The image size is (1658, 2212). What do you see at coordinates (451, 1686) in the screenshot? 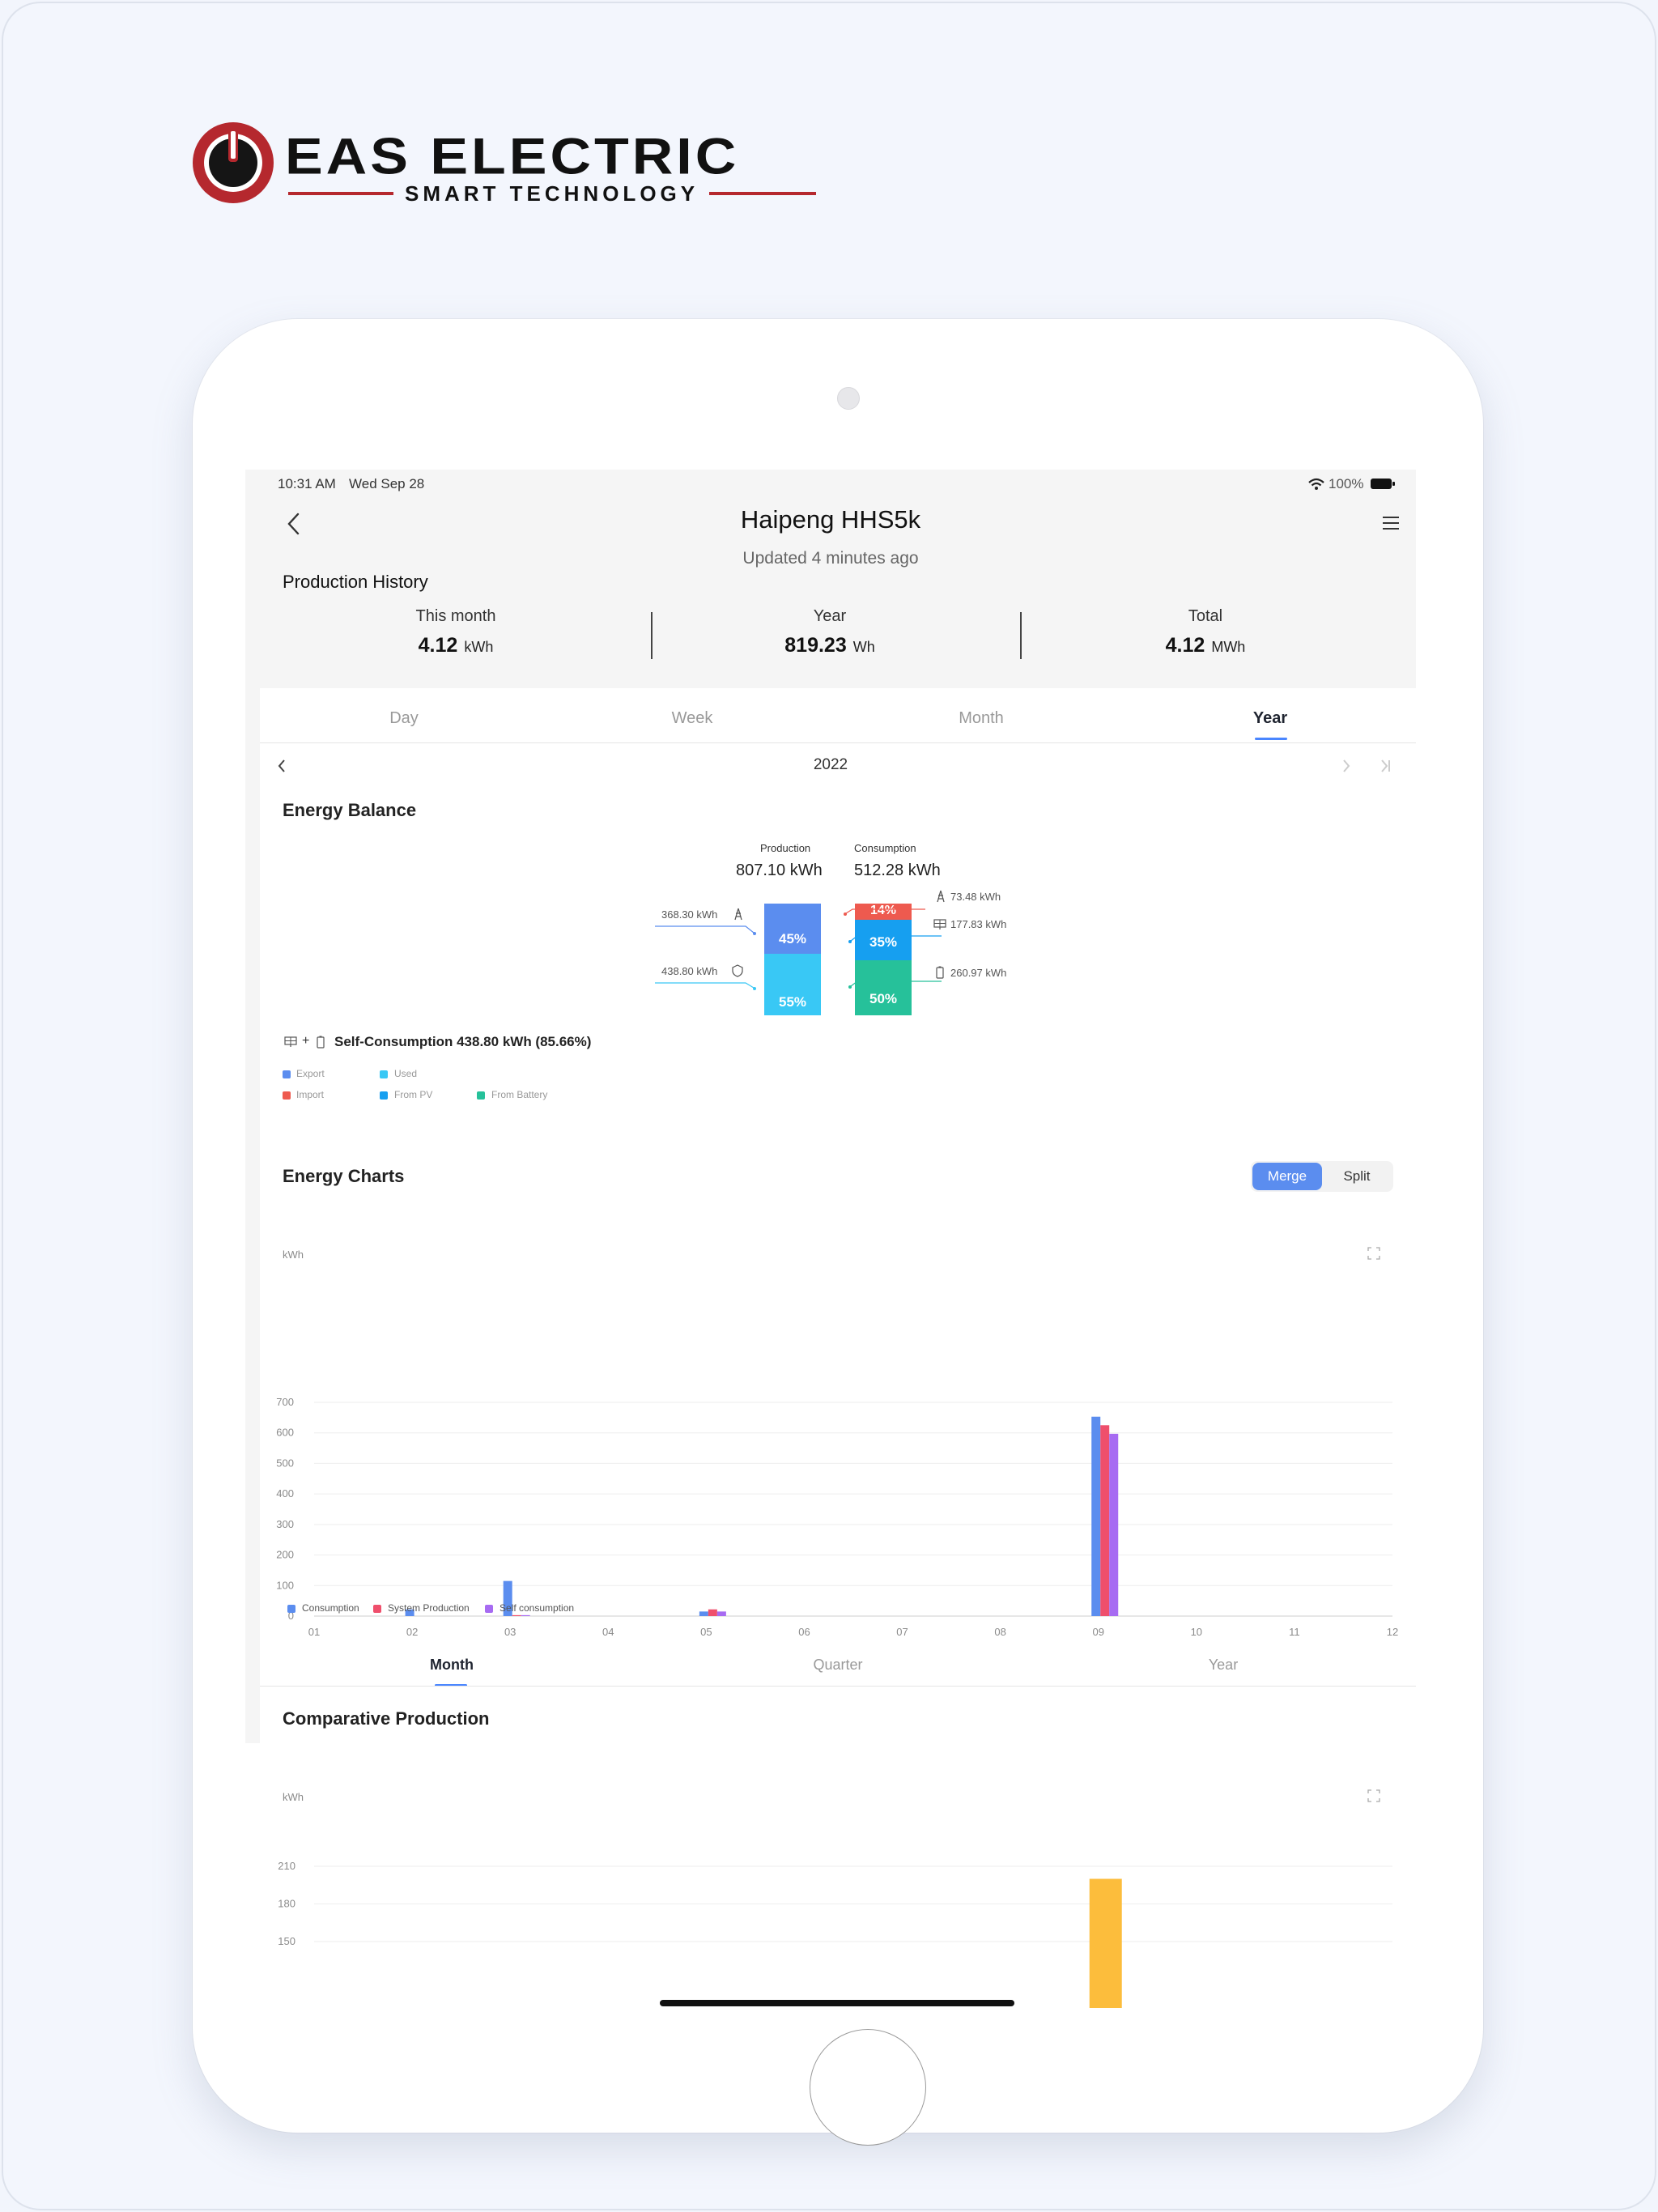
I see `bottom-tab-indicator` at bounding box center [451, 1686].